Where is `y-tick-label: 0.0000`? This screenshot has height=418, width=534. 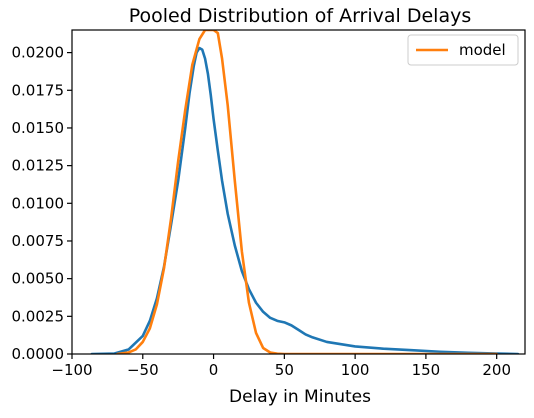 y-tick-label: 0.0000 is located at coordinates (38, 354).